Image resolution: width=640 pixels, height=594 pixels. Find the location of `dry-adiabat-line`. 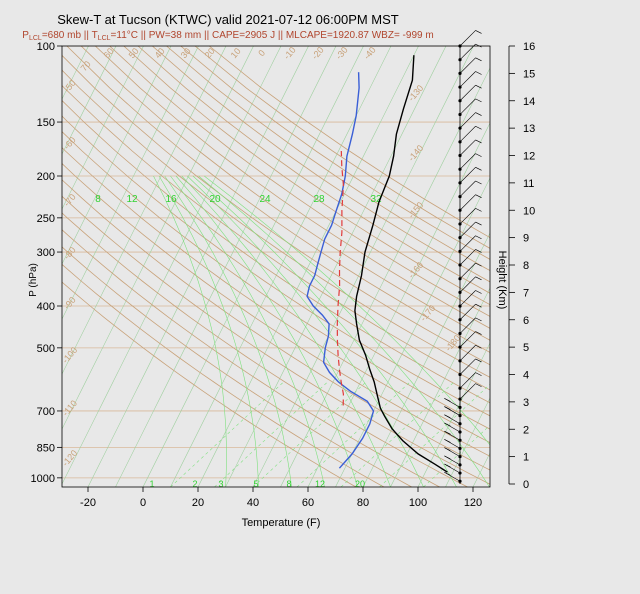

dry-adiabat-line is located at coordinates (349, 142).